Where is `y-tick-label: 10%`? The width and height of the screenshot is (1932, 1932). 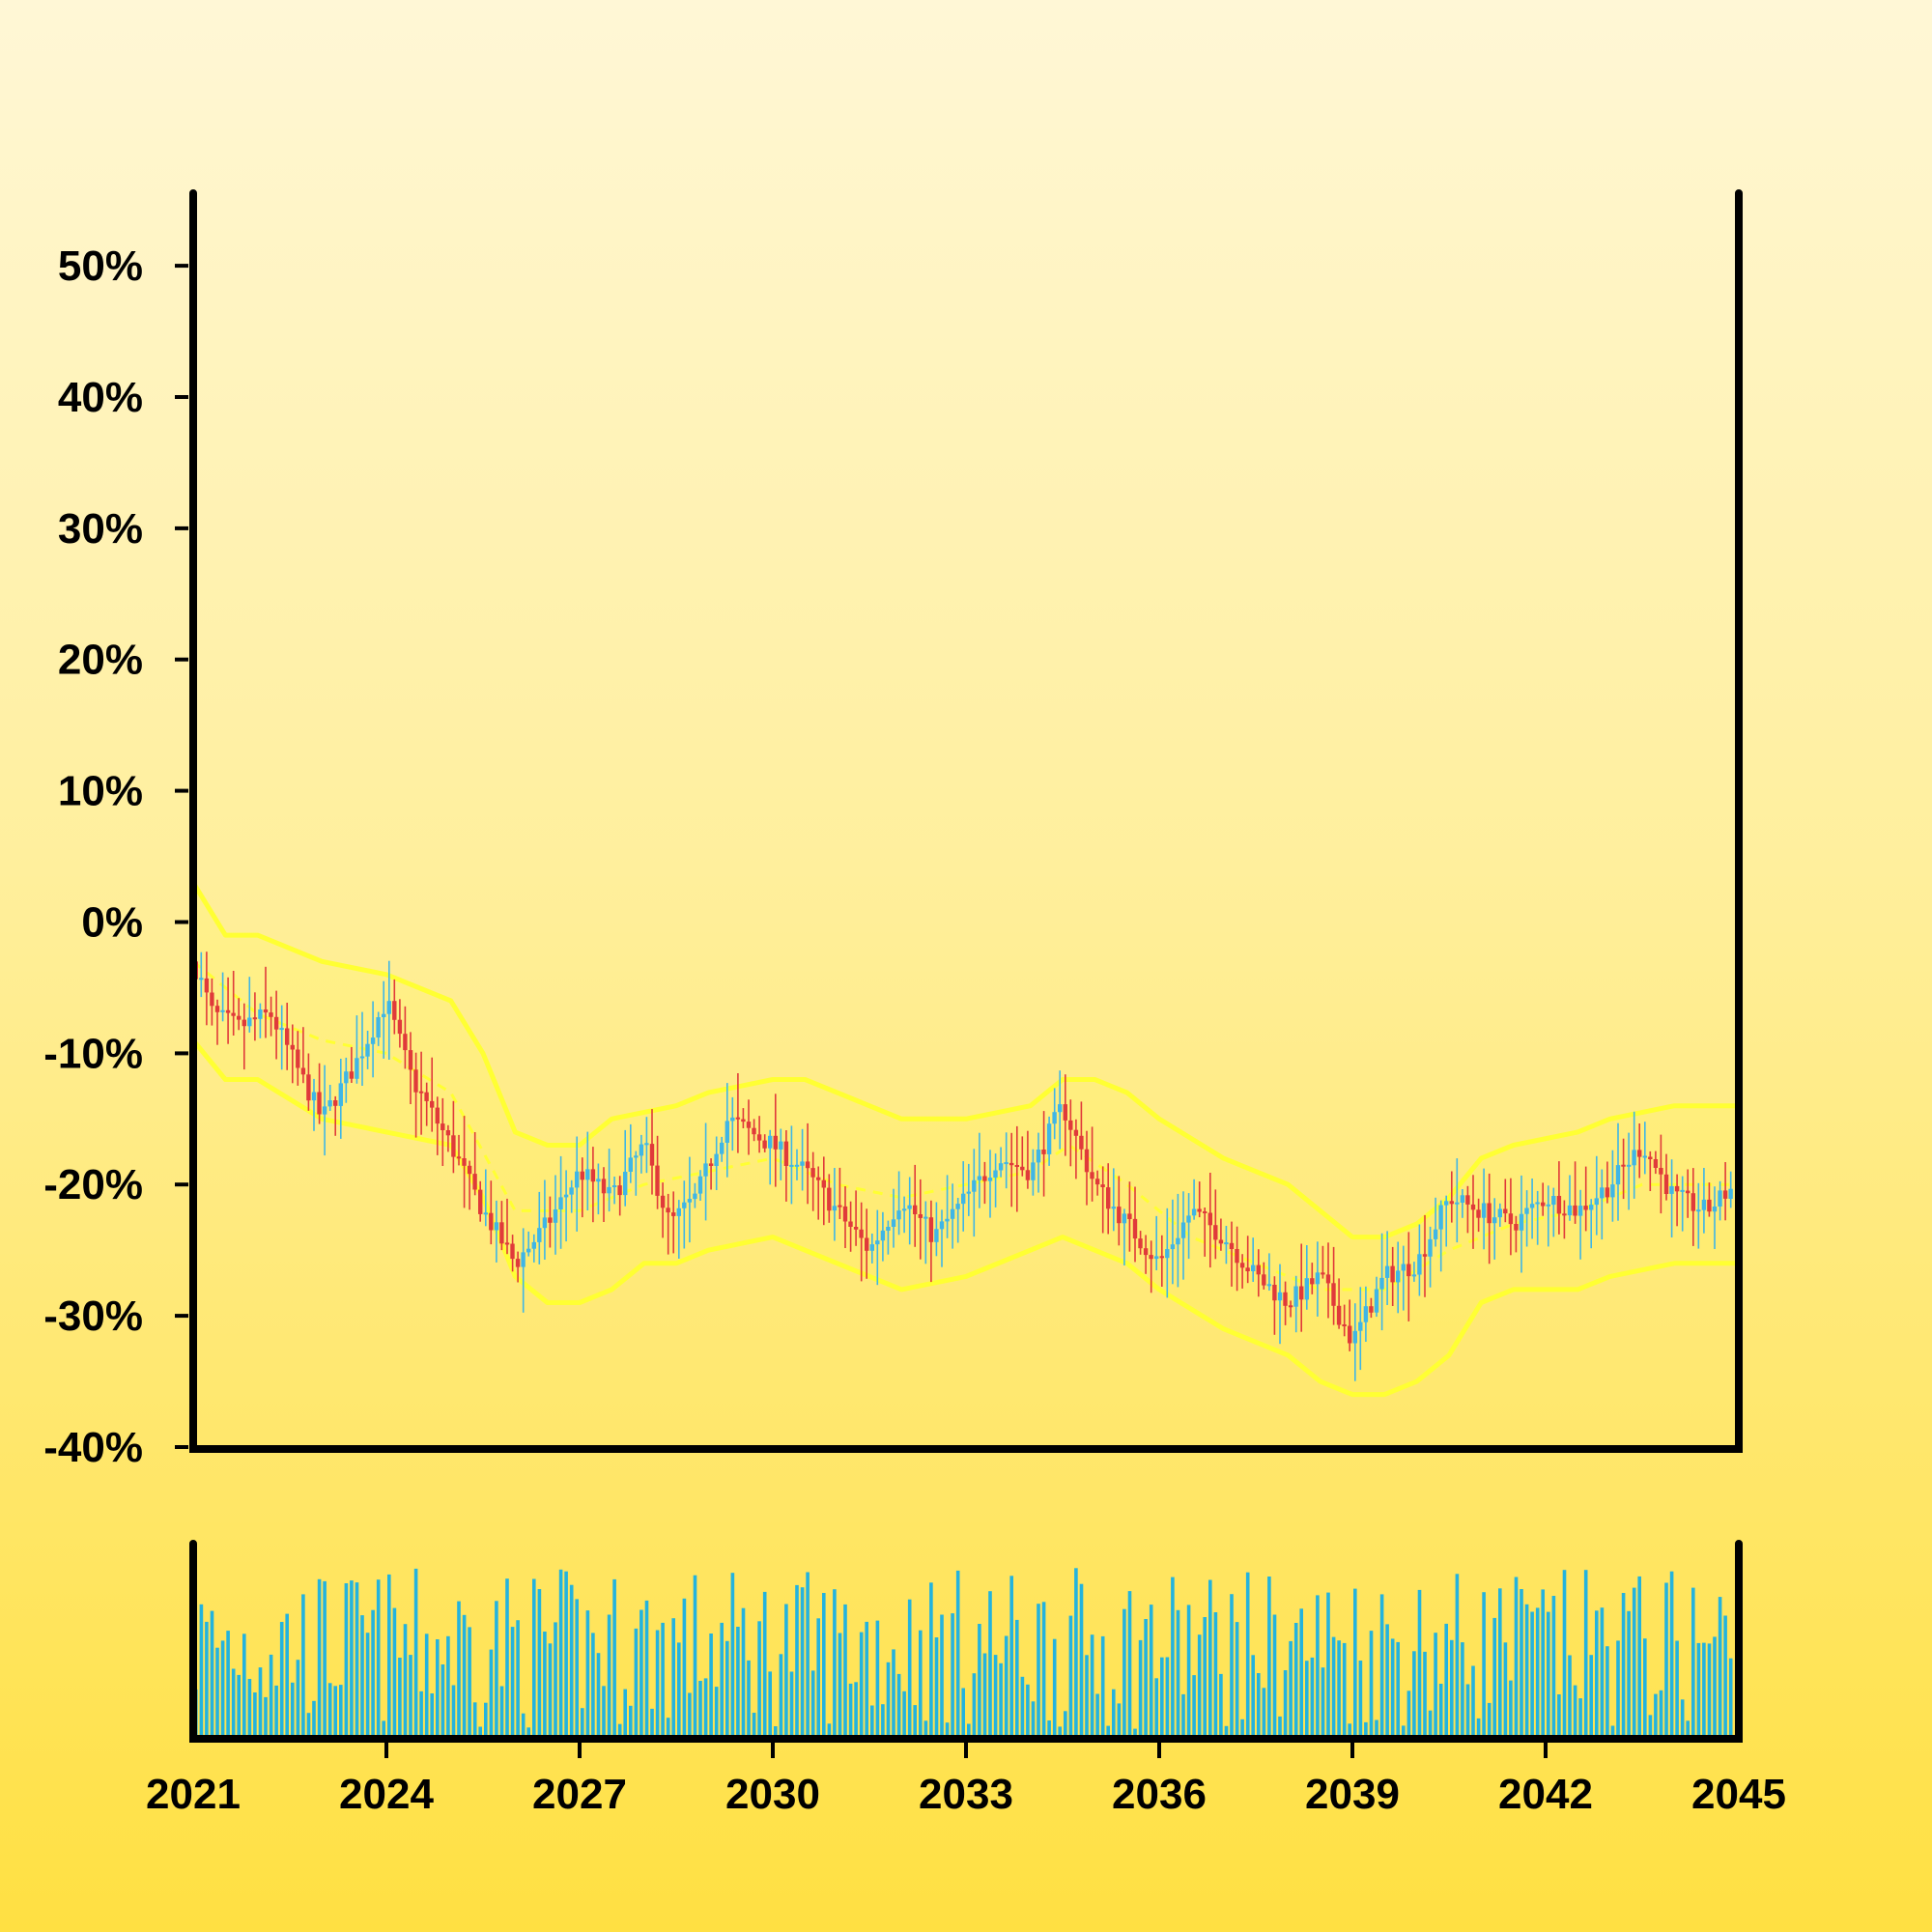 y-tick-label: 10% is located at coordinates (100, 791).